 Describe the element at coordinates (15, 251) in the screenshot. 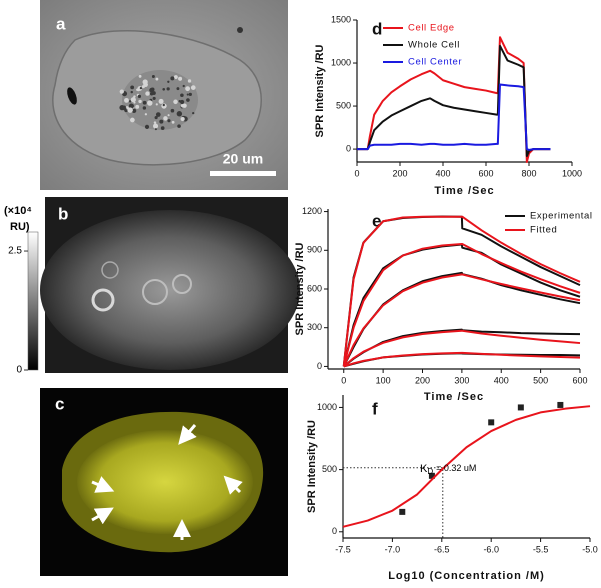

I see `colorbar-tick-label: 2.5` at that location.